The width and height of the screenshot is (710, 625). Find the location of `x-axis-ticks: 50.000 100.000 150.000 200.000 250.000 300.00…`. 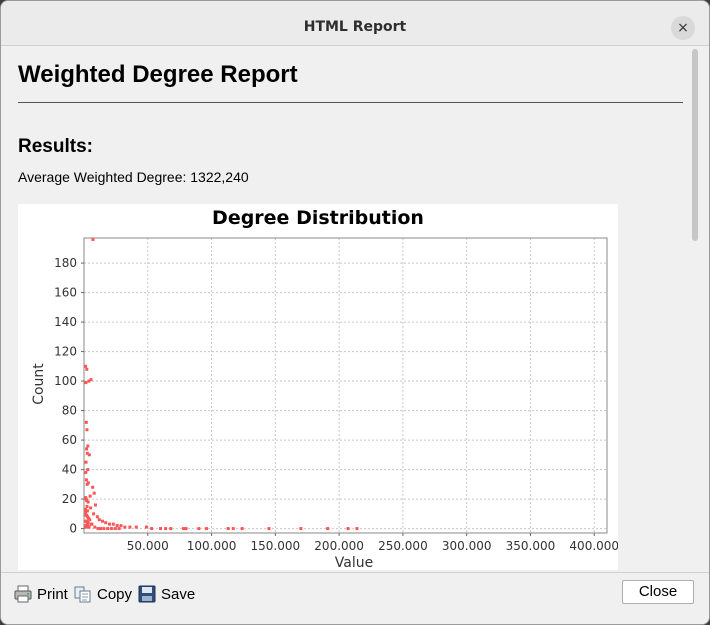

x-axis-ticks: 50.000 100.000 150.000 200.000 250.000 300.00… is located at coordinates (373, 543).